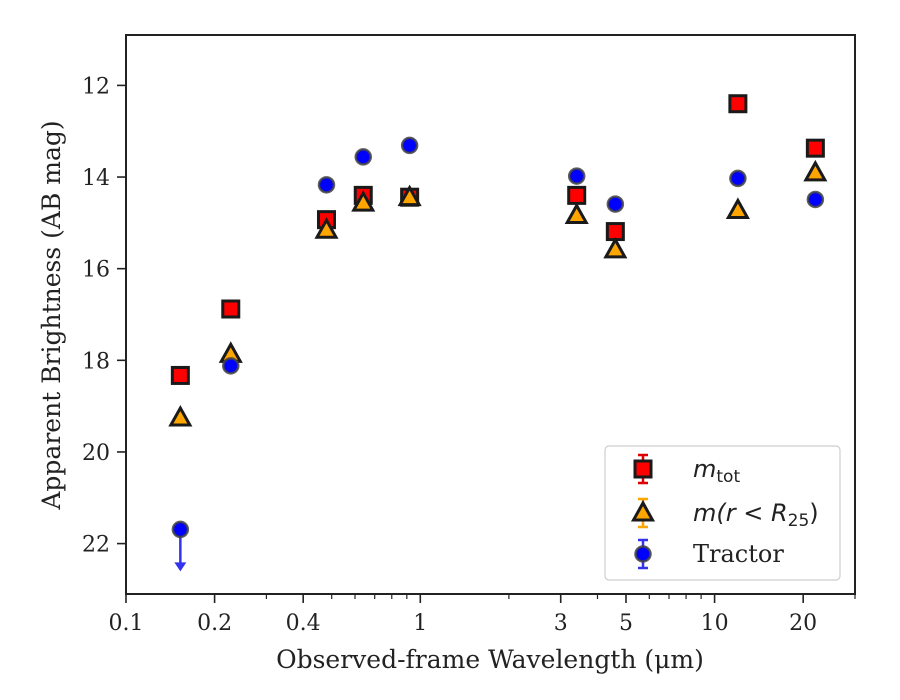 This screenshot has width=900, height=700. What do you see at coordinates (96, 453) in the screenshot?
I see `y-tick-label: 20` at bounding box center [96, 453].